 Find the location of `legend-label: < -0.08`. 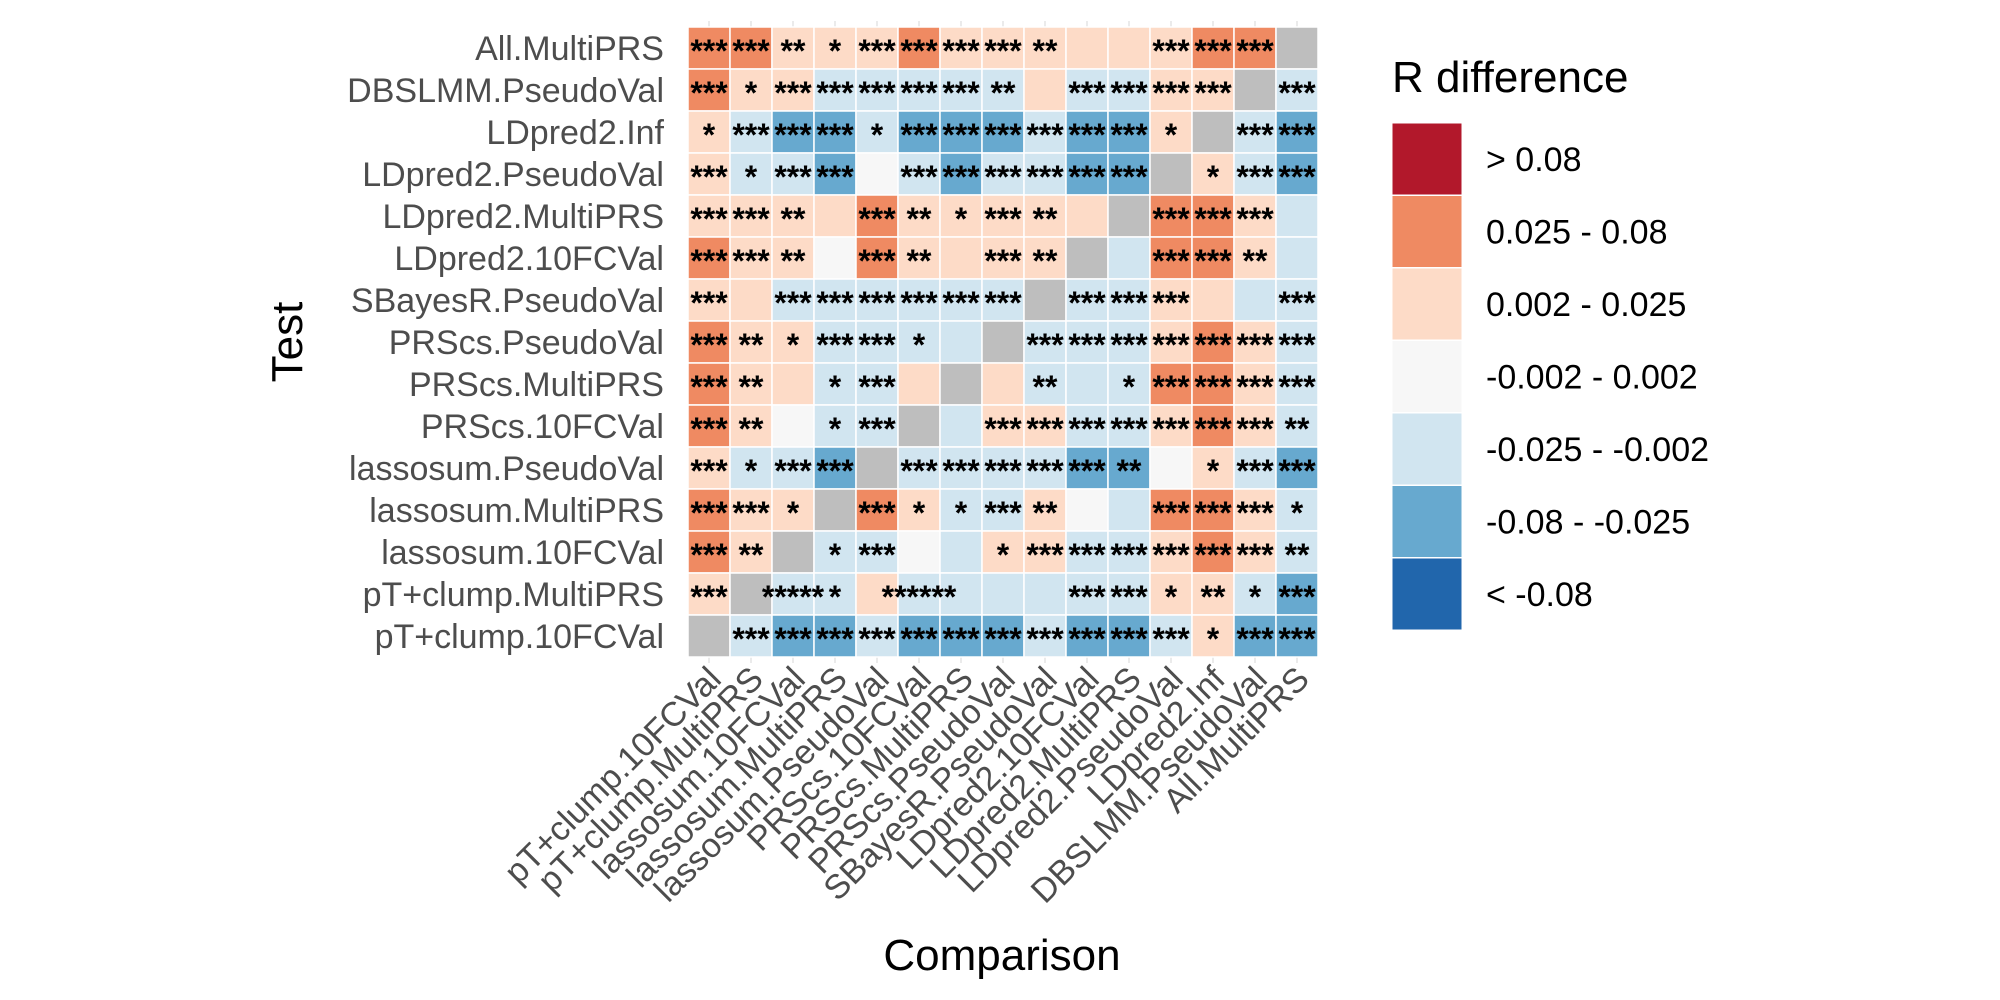

legend-label: < -0.08 is located at coordinates (1539, 595).